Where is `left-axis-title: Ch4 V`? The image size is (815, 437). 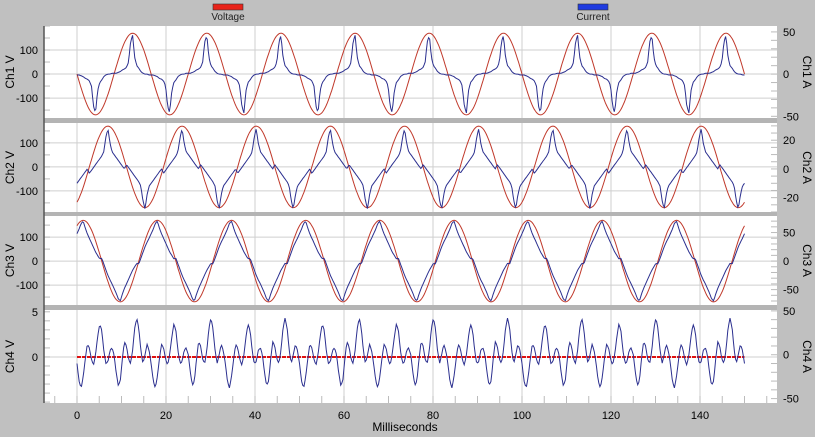
left-axis-title: Ch4 V is located at coordinates (10, 356).